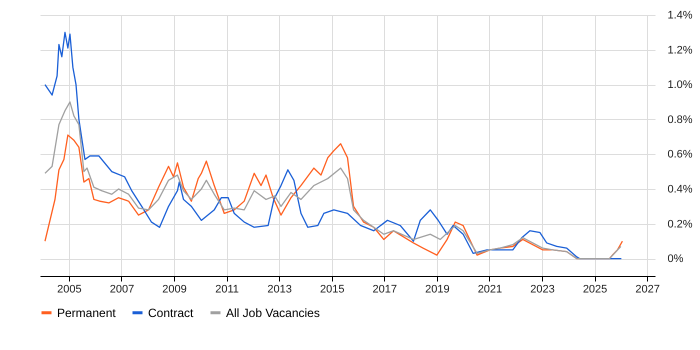  Describe the element at coordinates (595, 290) in the screenshot. I see `x-tick-label: 2025` at that location.